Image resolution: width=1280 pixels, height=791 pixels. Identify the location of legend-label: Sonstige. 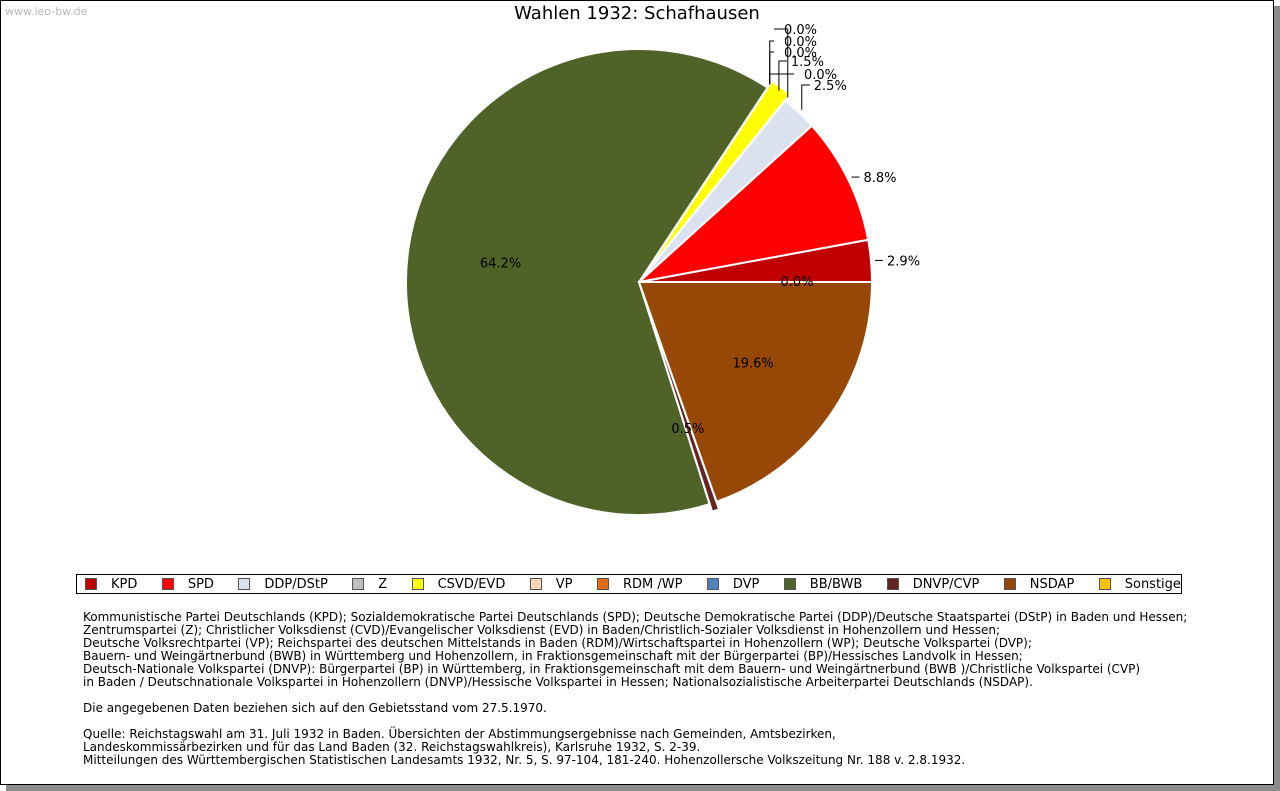
(1152, 584).